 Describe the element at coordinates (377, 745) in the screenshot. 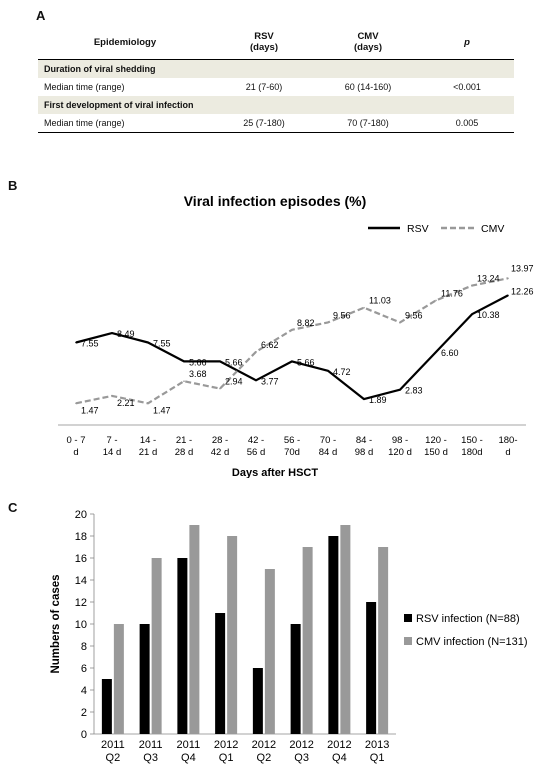

I see `x-tick-label: 2013` at that location.